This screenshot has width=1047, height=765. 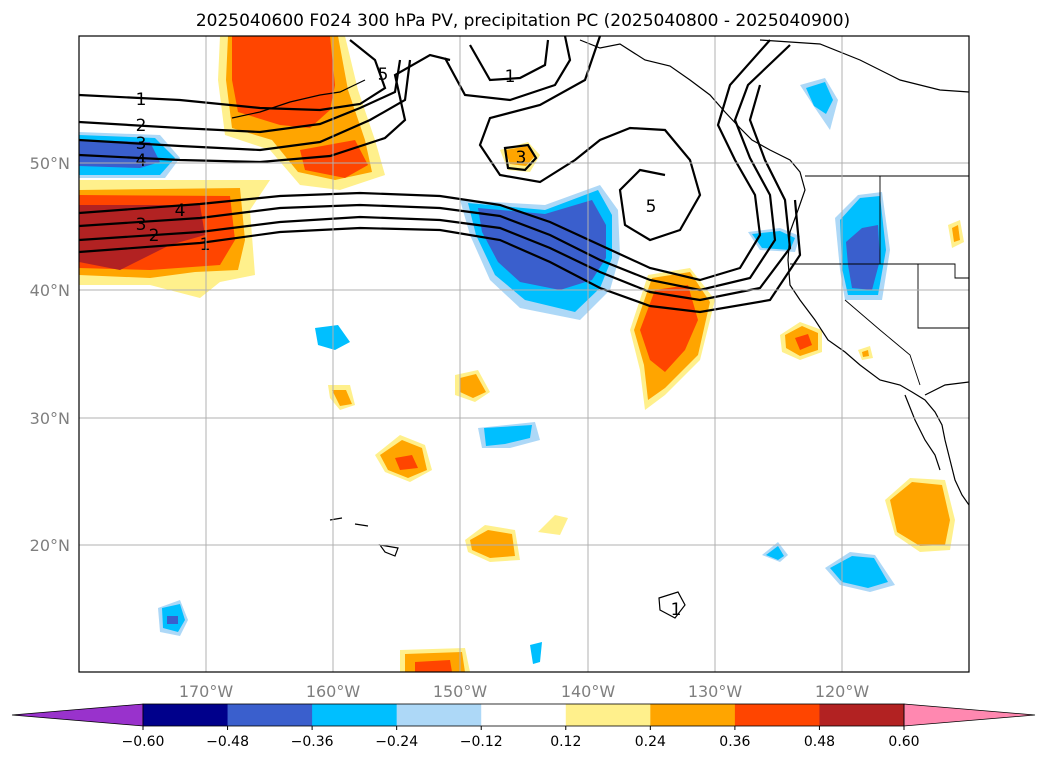 I want to click on colorbar-tick-label: 0.36, so click(x=734, y=742).